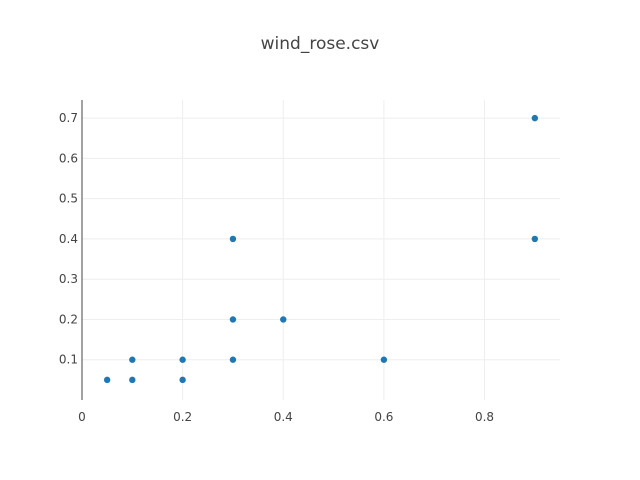  I want to click on chart-title: wind_rose.csv, so click(320, 44).